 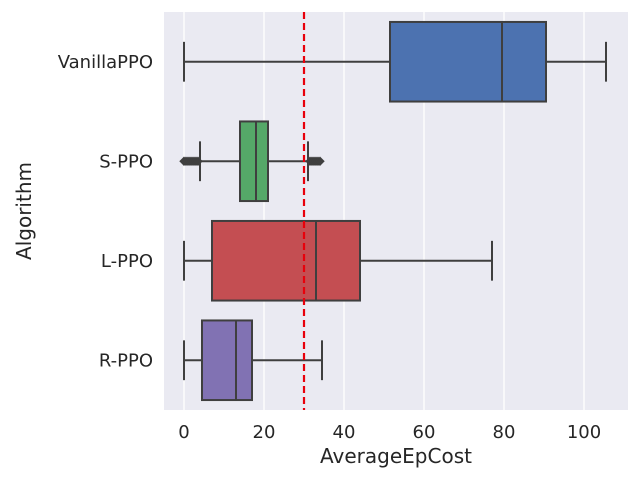 What do you see at coordinates (344, 432) in the screenshot?
I see `x-tick-label: 40` at bounding box center [344, 432].